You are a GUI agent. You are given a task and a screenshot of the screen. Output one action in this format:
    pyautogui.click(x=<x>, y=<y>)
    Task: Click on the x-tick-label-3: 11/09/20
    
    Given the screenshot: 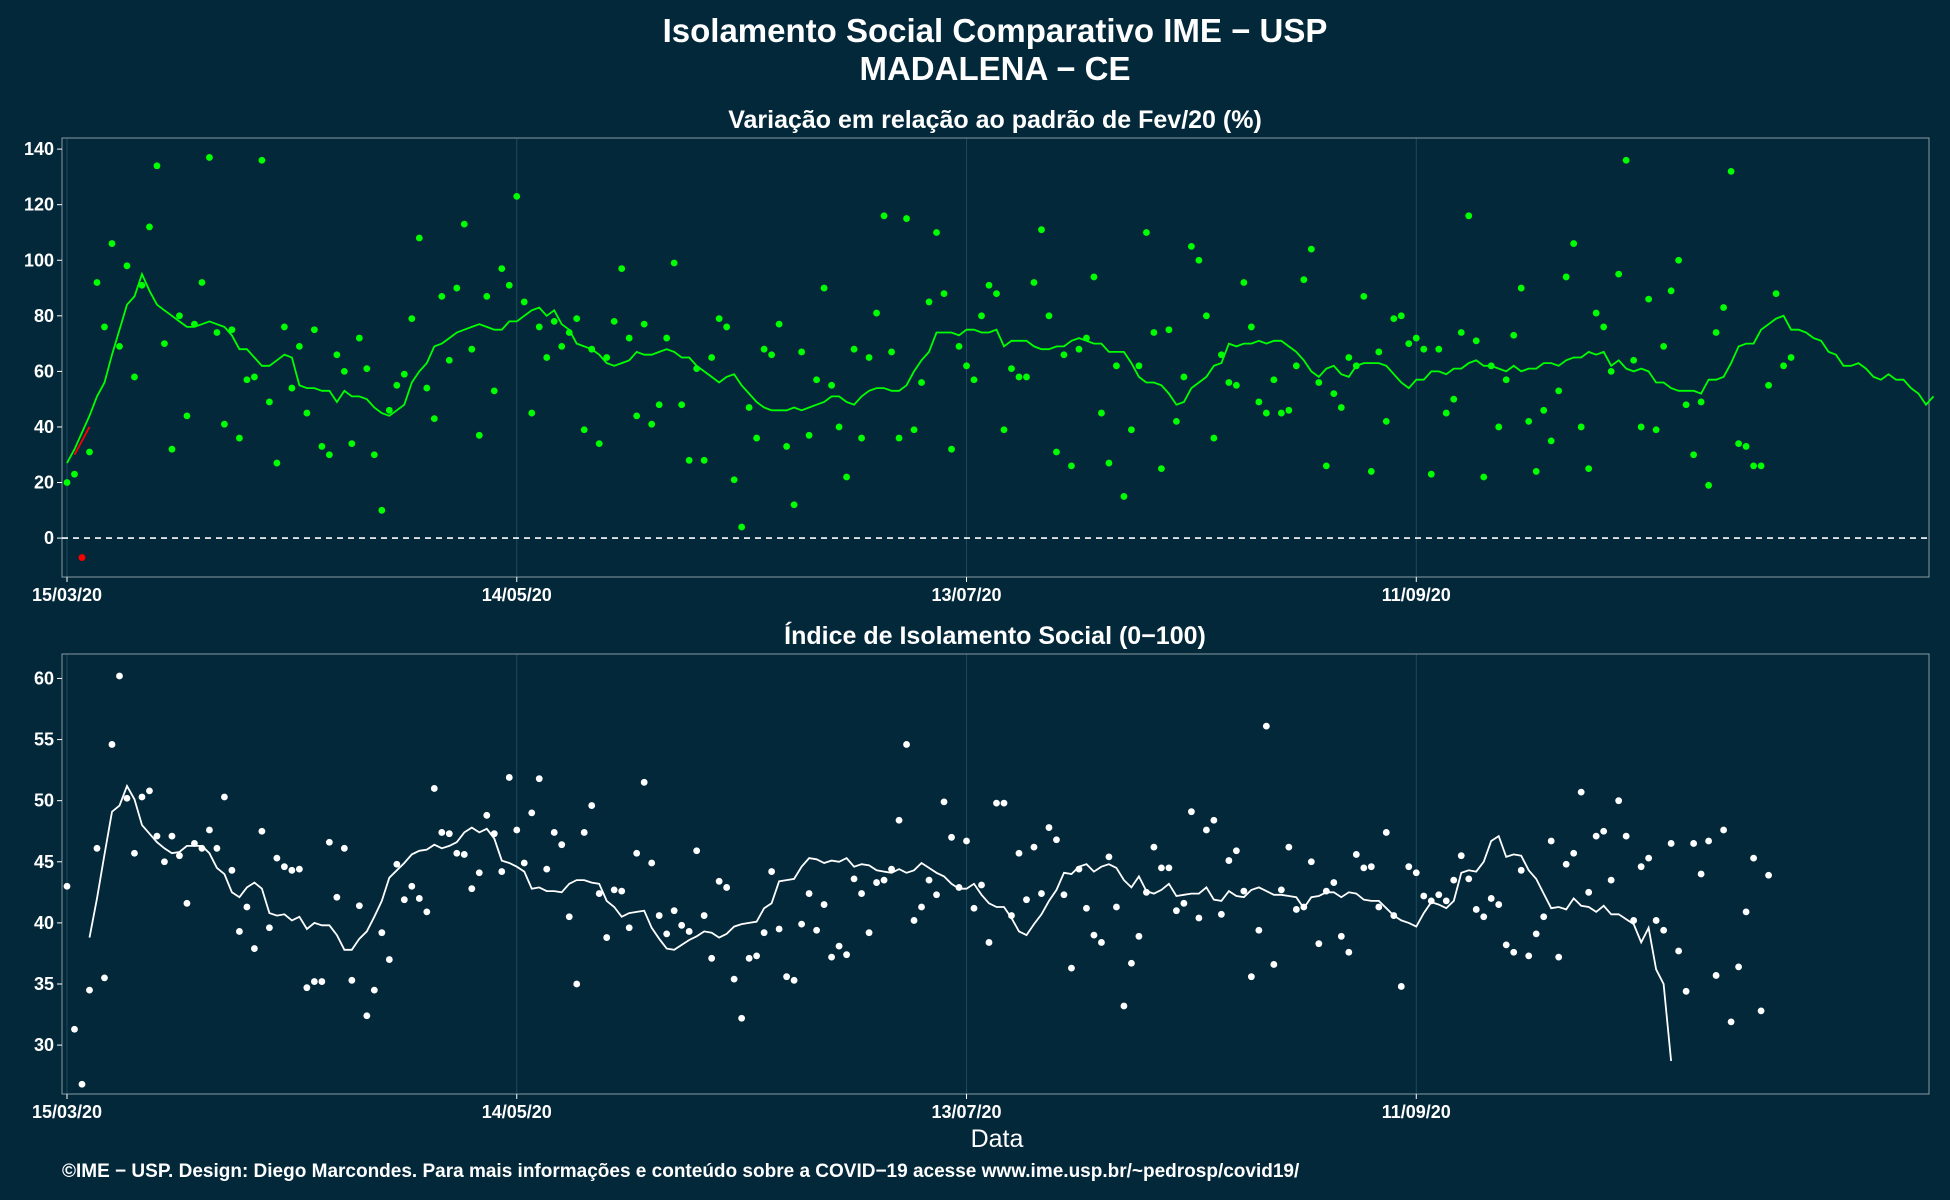 What is the action you would take?
    pyautogui.click(x=1416, y=1112)
    